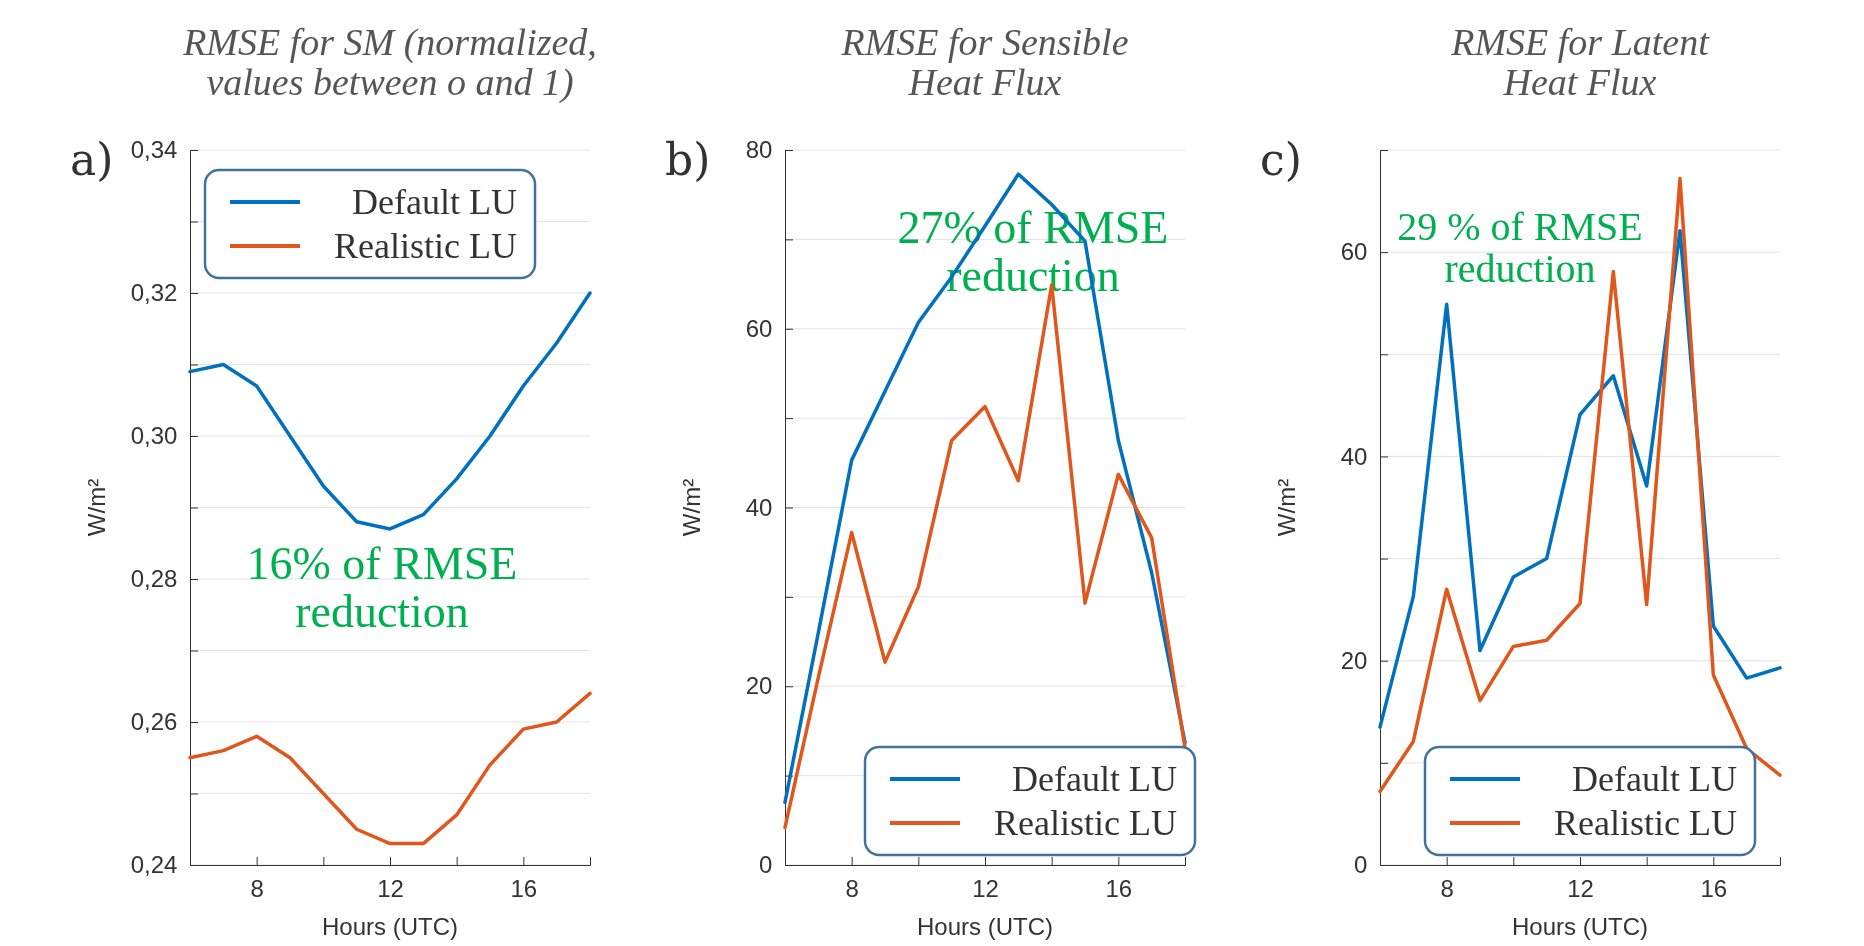  What do you see at coordinates (154, 579) in the screenshot?
I see `y-tick-label: 0,28` at bounding box center [154, 579].